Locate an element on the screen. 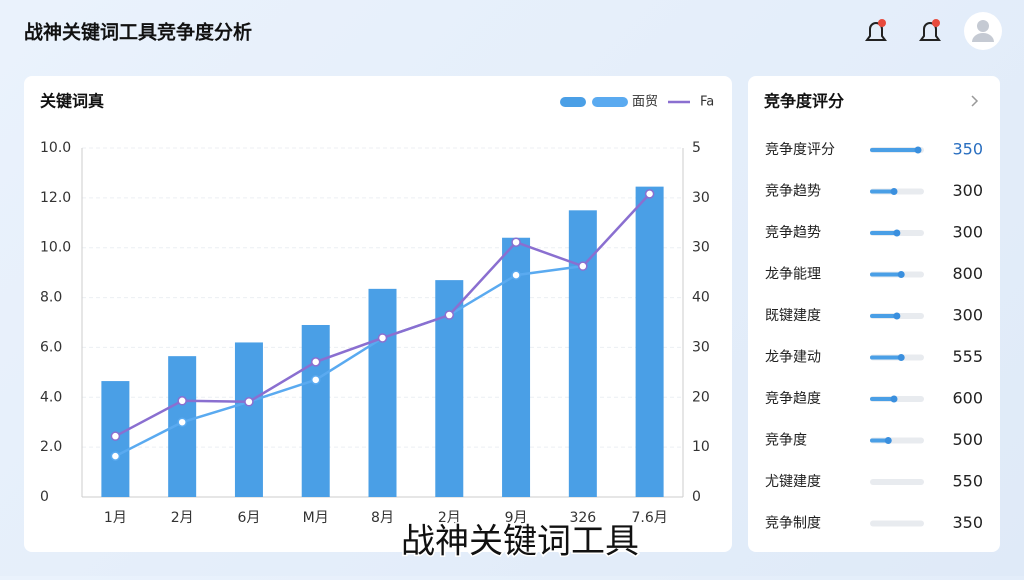 This screenshot has width=1024, height=580. legend-label: 面贸 is located at coordinates (645, 102).